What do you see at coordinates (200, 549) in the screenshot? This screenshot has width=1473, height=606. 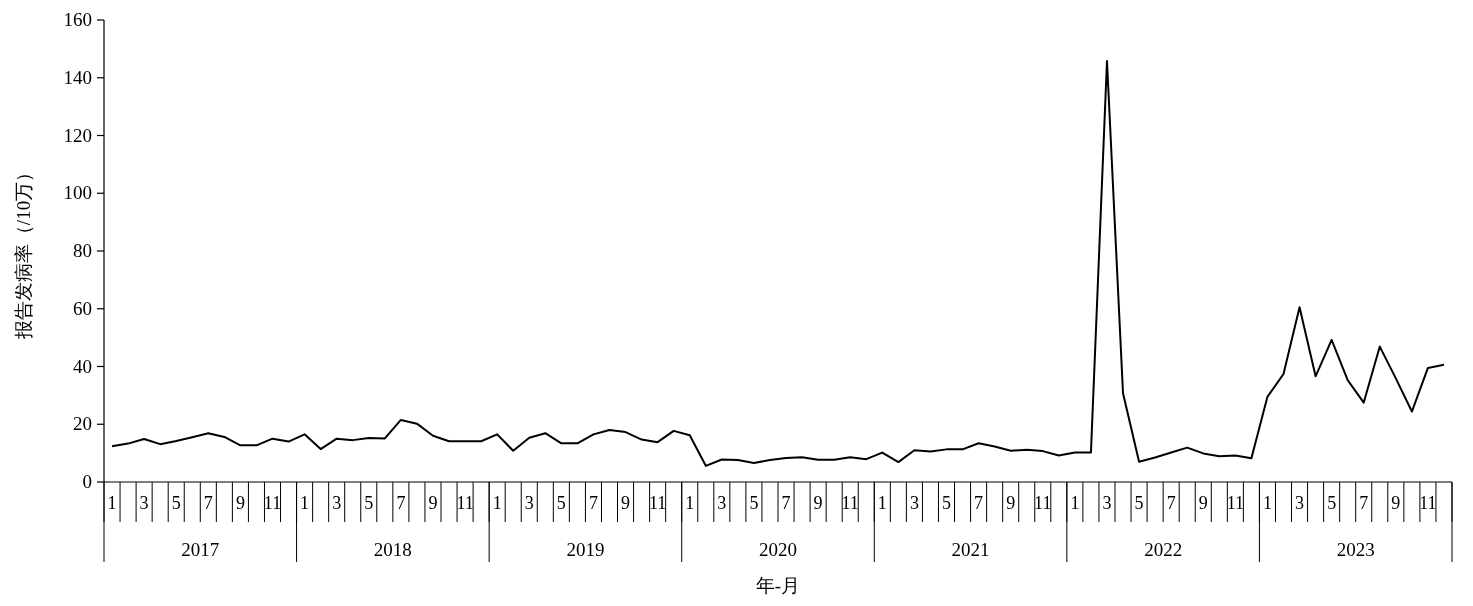 I see `text: 2017` at bounding box center [200, 549].